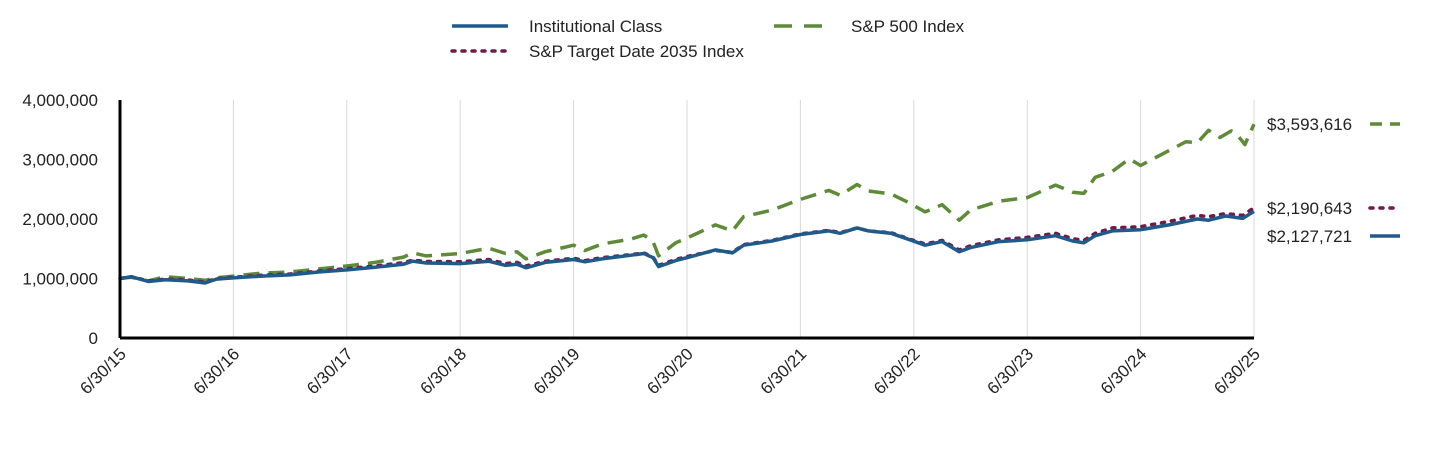  What do you see at coordinates (636, 51) in the screenshot?
I see `legend-label-1: S&P Target Date 2035 Index` at bounding box center [636, 51].